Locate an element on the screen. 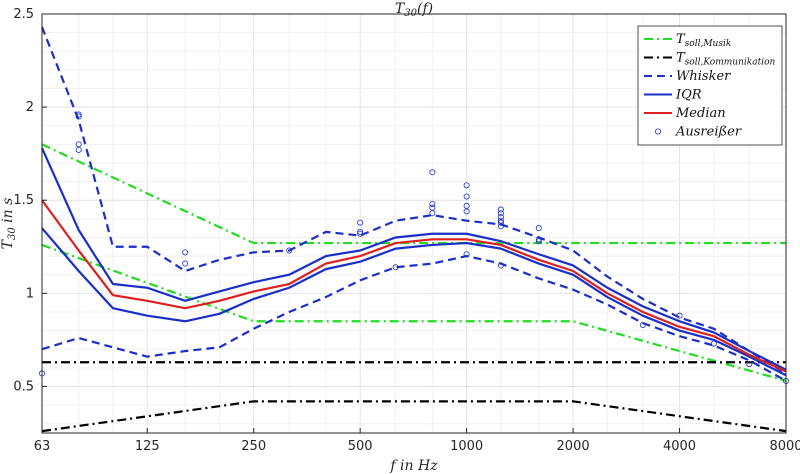 The height and width of the screenshot is (474, 800). legend-marker is located at coordinates (658, 131).